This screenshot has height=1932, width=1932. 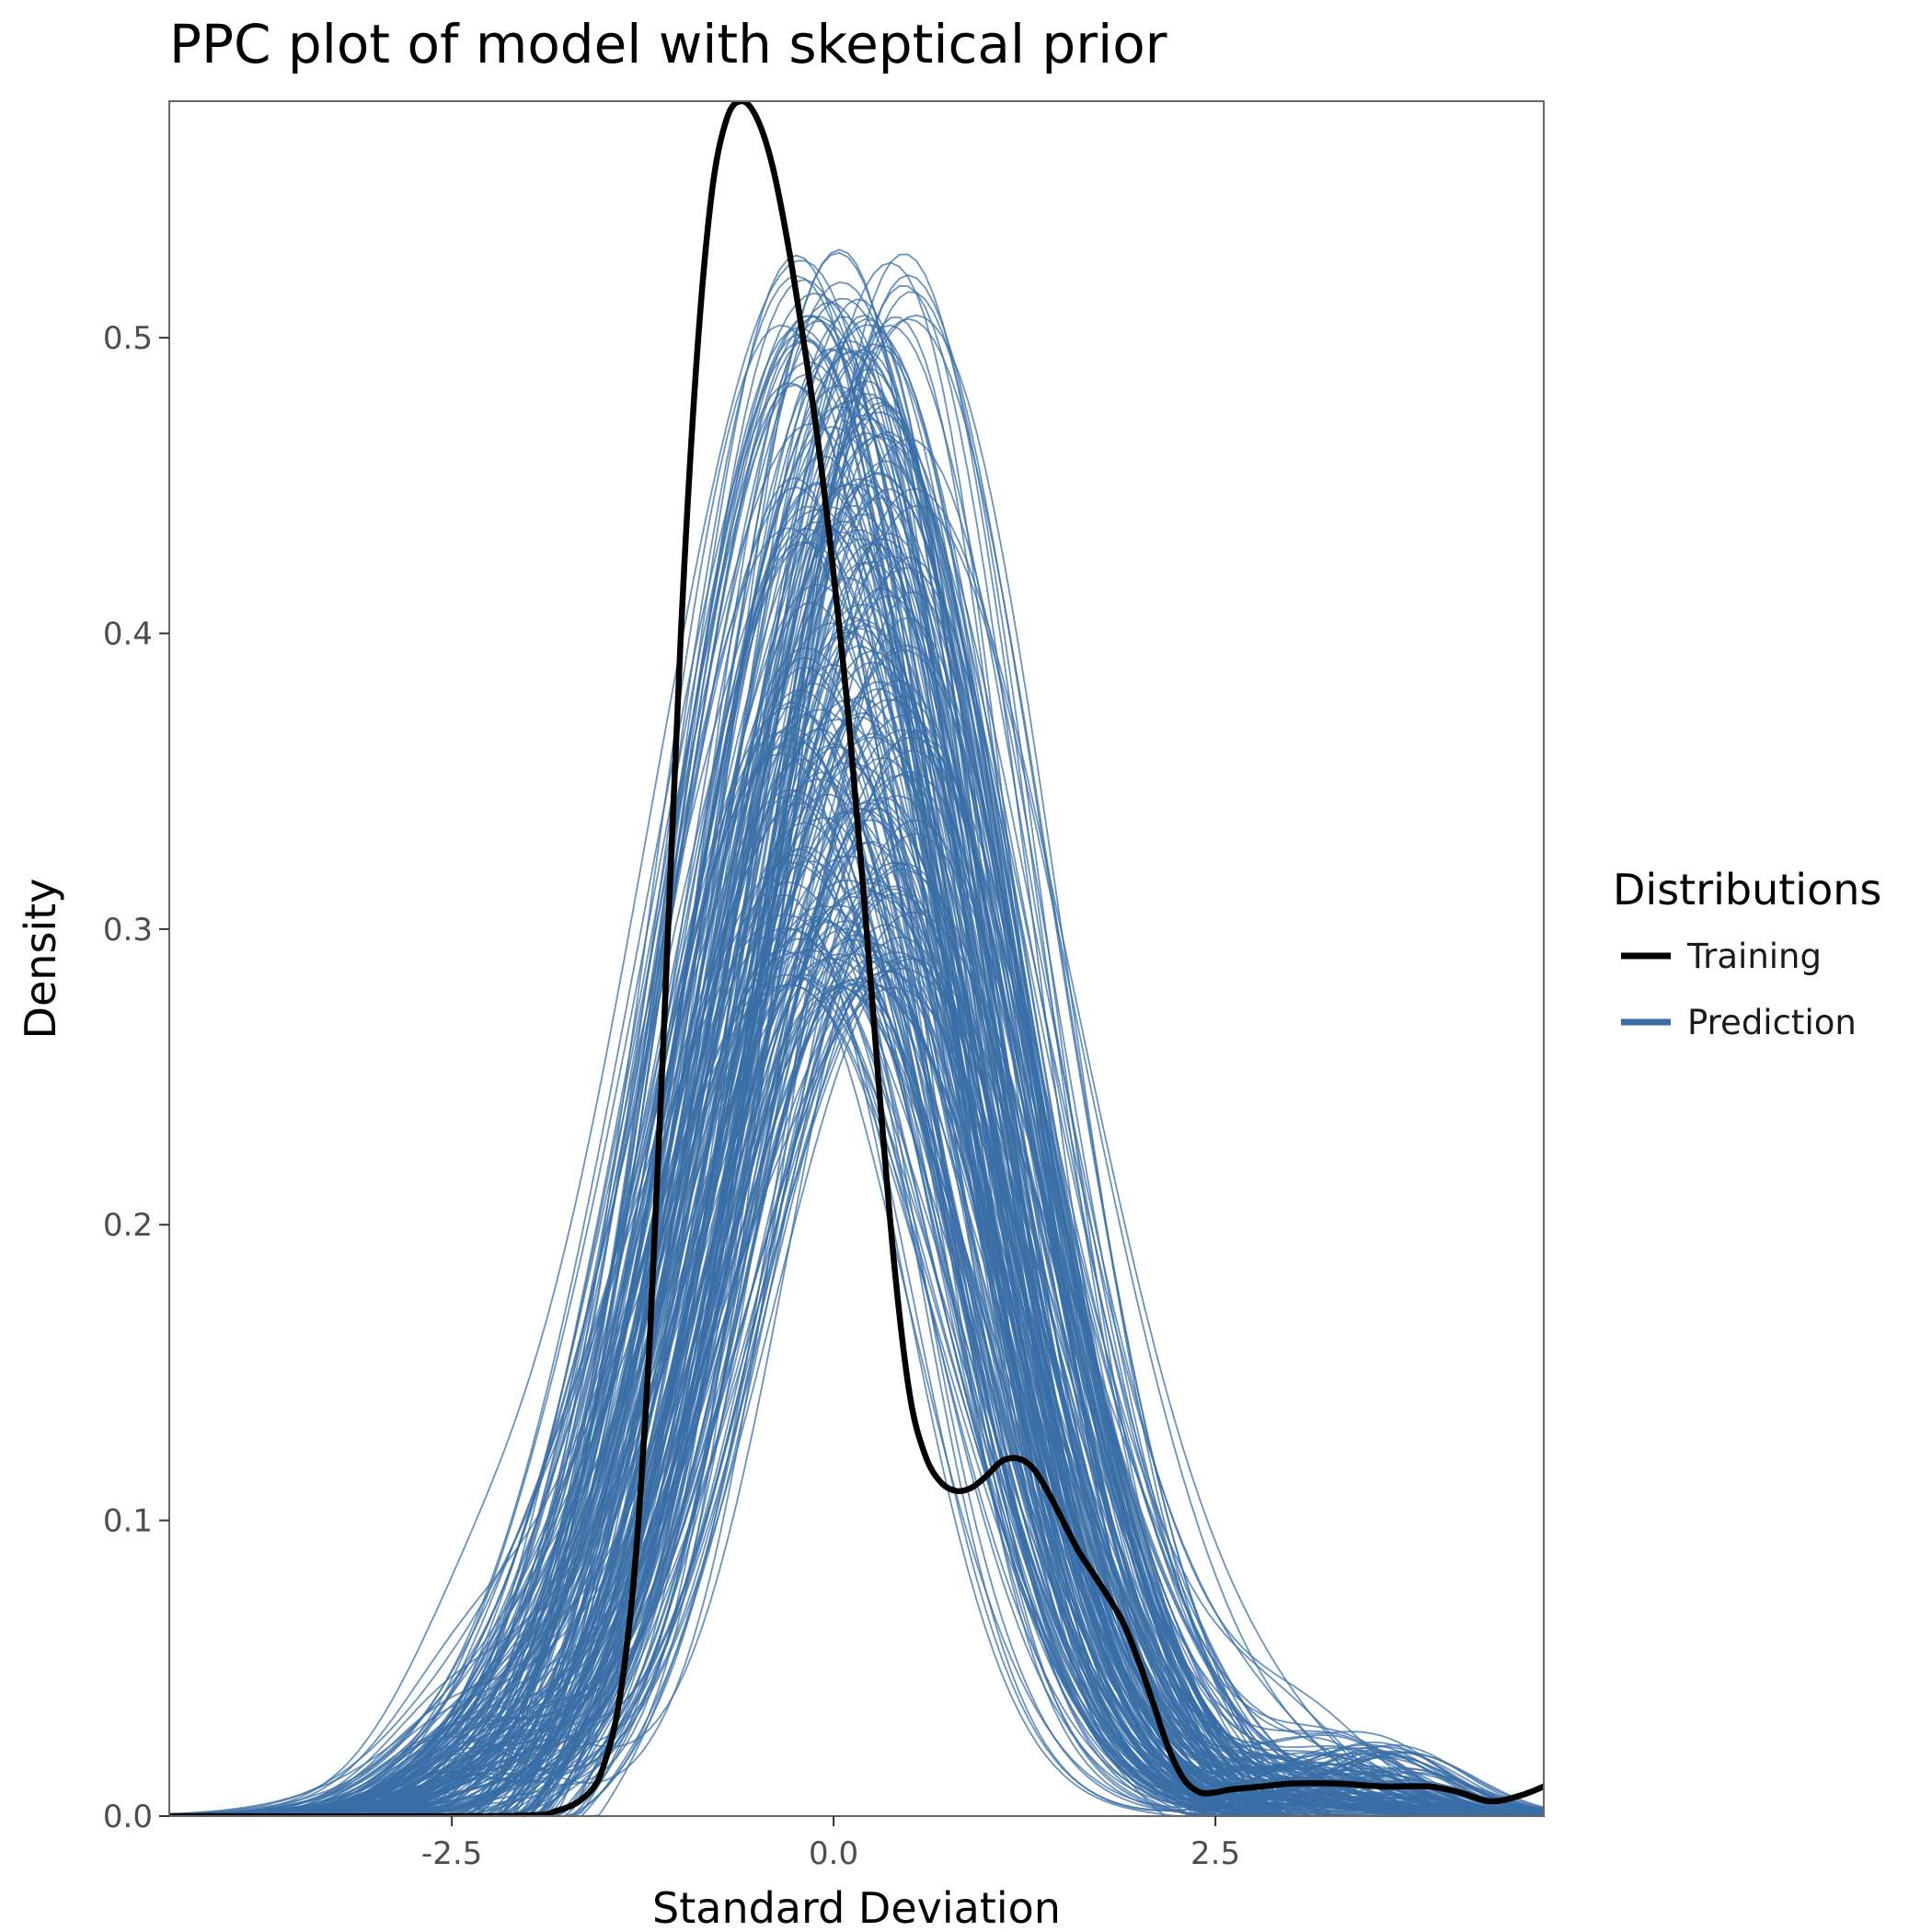 What do you see at coordinates (1747, 889) in the screenshot?
I see `legend-title: Distributions` at bounding box center [1747, 889].